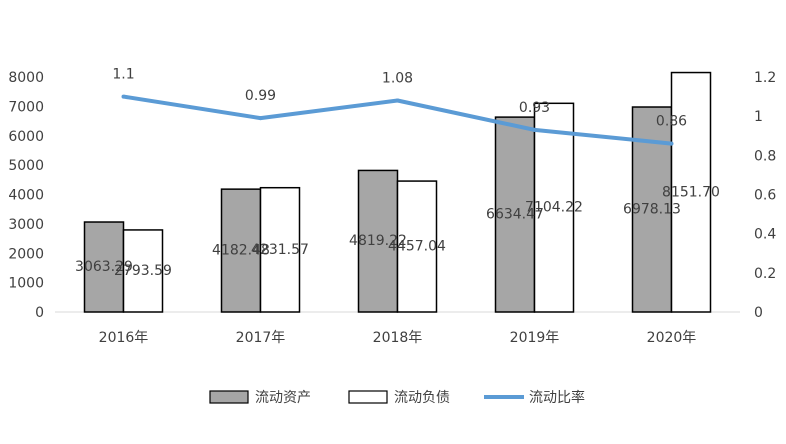 The image size is (786, 444). I want to click on left-tick-label: 5000, so click(26, 166).